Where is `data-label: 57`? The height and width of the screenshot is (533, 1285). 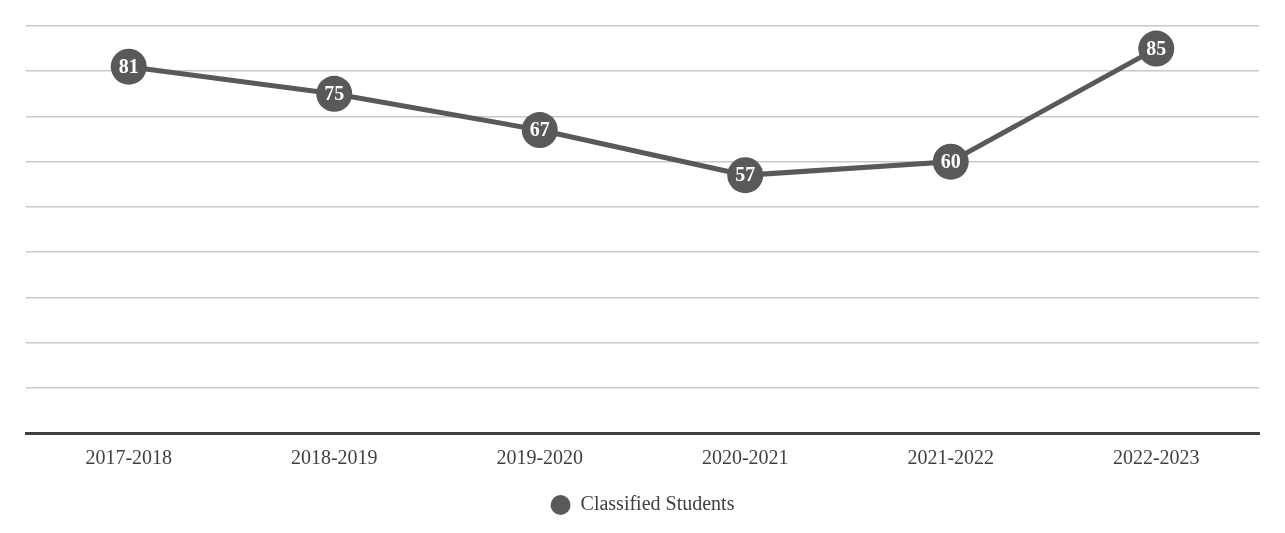 data-label: 57 is located at coordinates (745, 174).